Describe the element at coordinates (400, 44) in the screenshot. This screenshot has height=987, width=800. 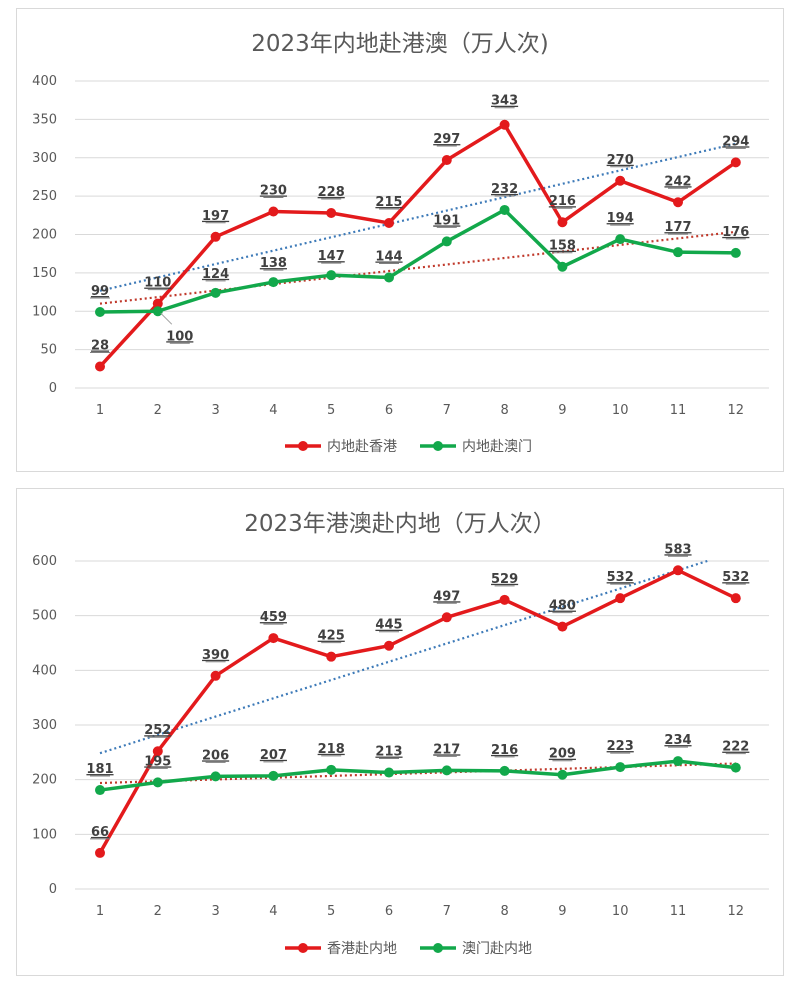
I see `chart-title: 2023年内地赴港澳（万人次)` at that location.